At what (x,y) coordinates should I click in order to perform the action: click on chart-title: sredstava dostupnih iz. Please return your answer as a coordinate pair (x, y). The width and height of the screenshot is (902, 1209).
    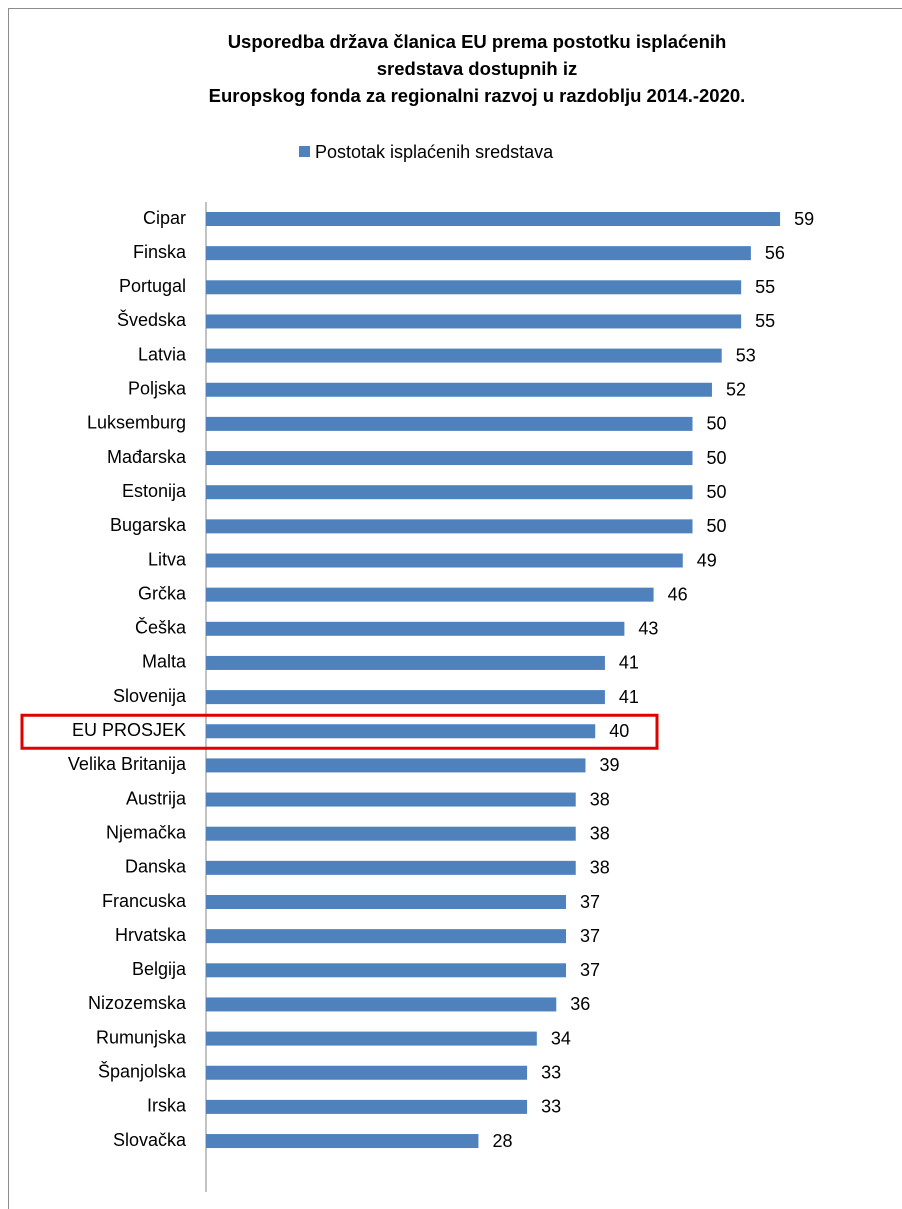
    Looking at the image, I should click on (477, 68).